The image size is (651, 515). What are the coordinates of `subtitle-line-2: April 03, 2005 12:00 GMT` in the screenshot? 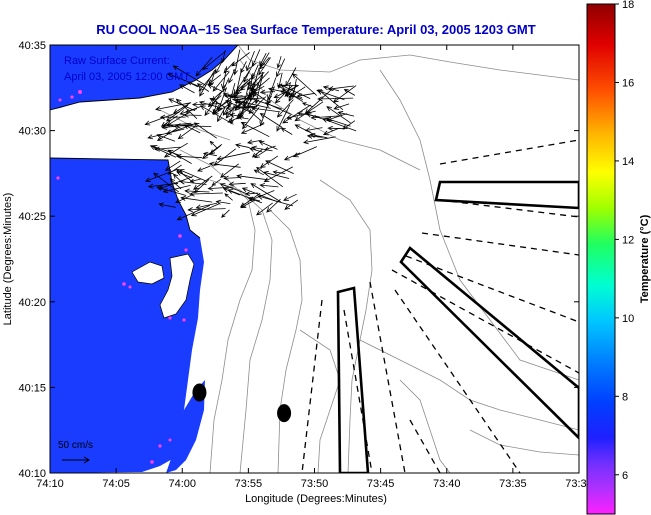 It's located at (127, 77).